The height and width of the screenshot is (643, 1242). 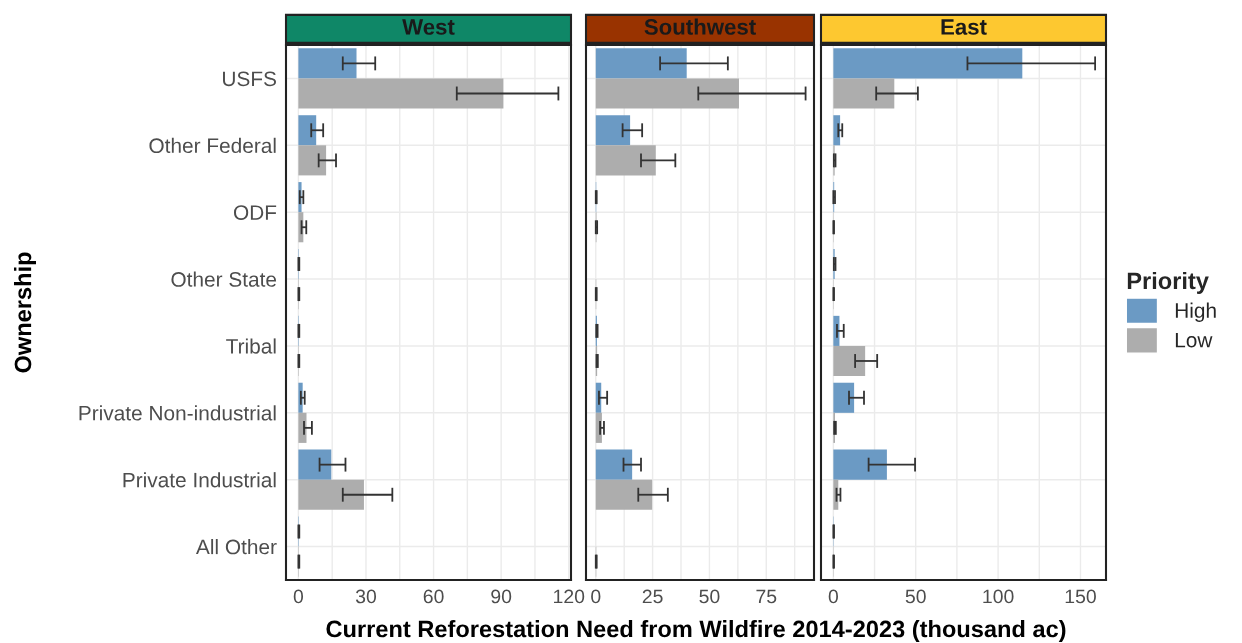 What do you see at coordinates (1194, 340) in the screenshot?
I see `legend-label: Low` at bounding box center [1194, 340].